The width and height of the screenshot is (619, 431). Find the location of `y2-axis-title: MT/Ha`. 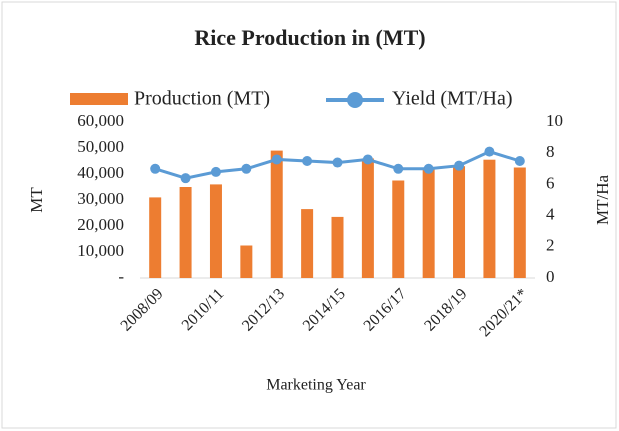

y2-axis-title: MT/Ha is located at coordinates (602, 200).